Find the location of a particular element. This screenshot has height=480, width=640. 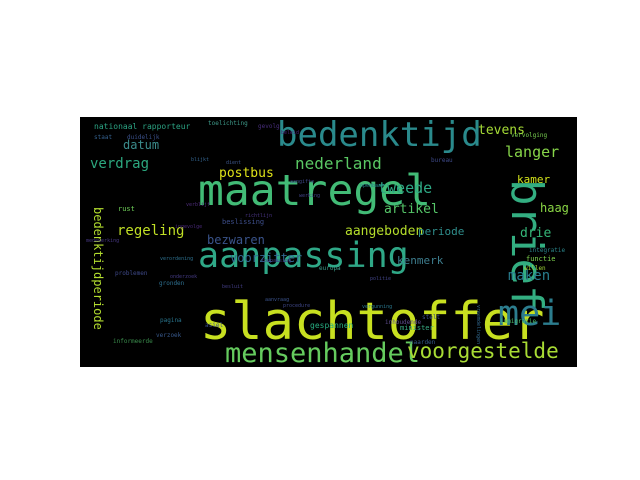

word-regeling: regeling is located at coordinates (150, 231).